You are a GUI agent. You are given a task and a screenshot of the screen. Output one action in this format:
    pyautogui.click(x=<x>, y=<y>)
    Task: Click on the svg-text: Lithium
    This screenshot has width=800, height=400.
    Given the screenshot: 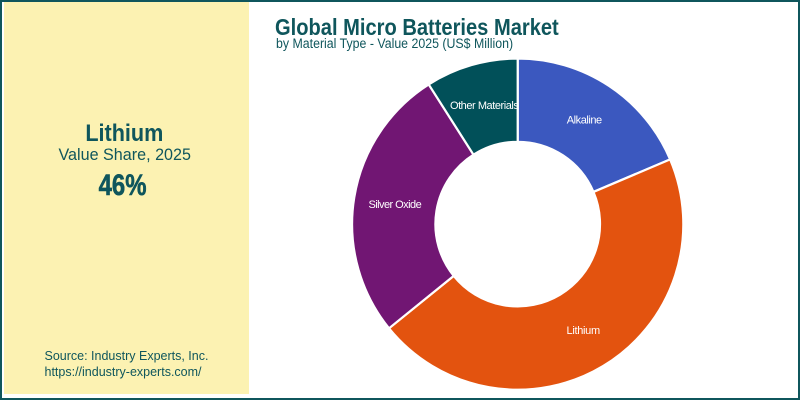 What is the action you would take?
    pyautogui.click(x=583, y=331)
    